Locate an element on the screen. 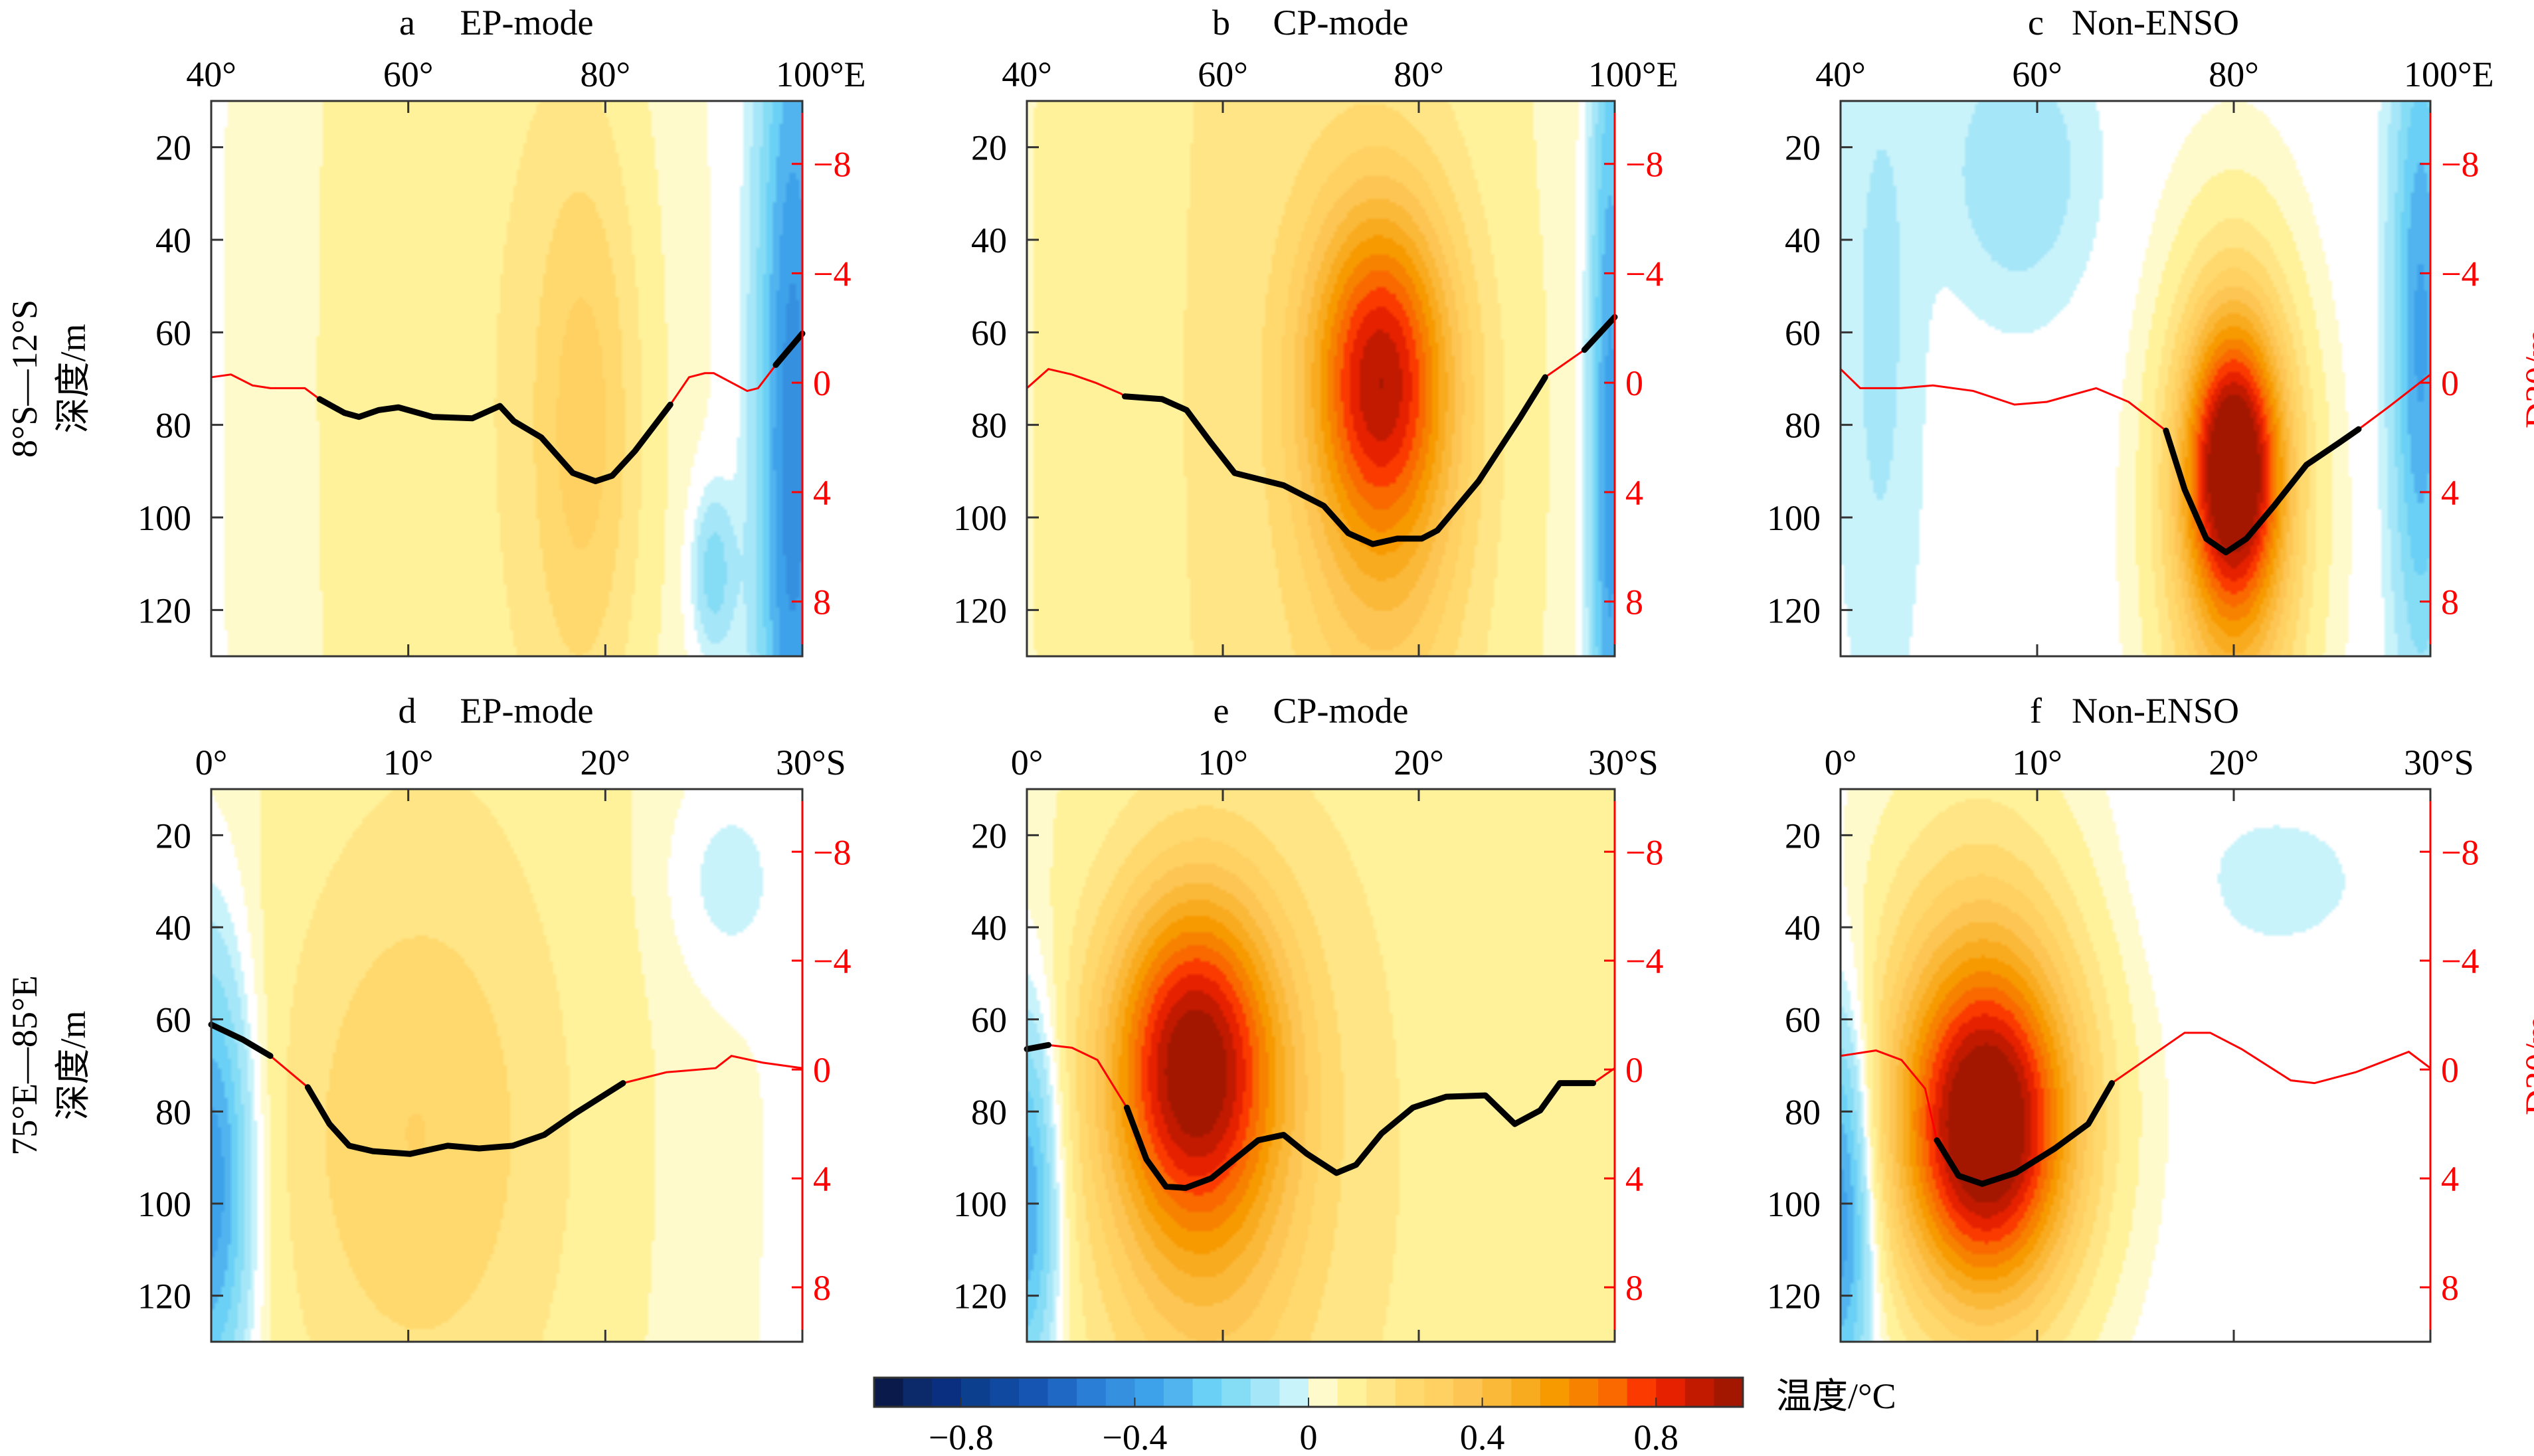  panel-title: CP-mode is located at coordinates (1341, 23).